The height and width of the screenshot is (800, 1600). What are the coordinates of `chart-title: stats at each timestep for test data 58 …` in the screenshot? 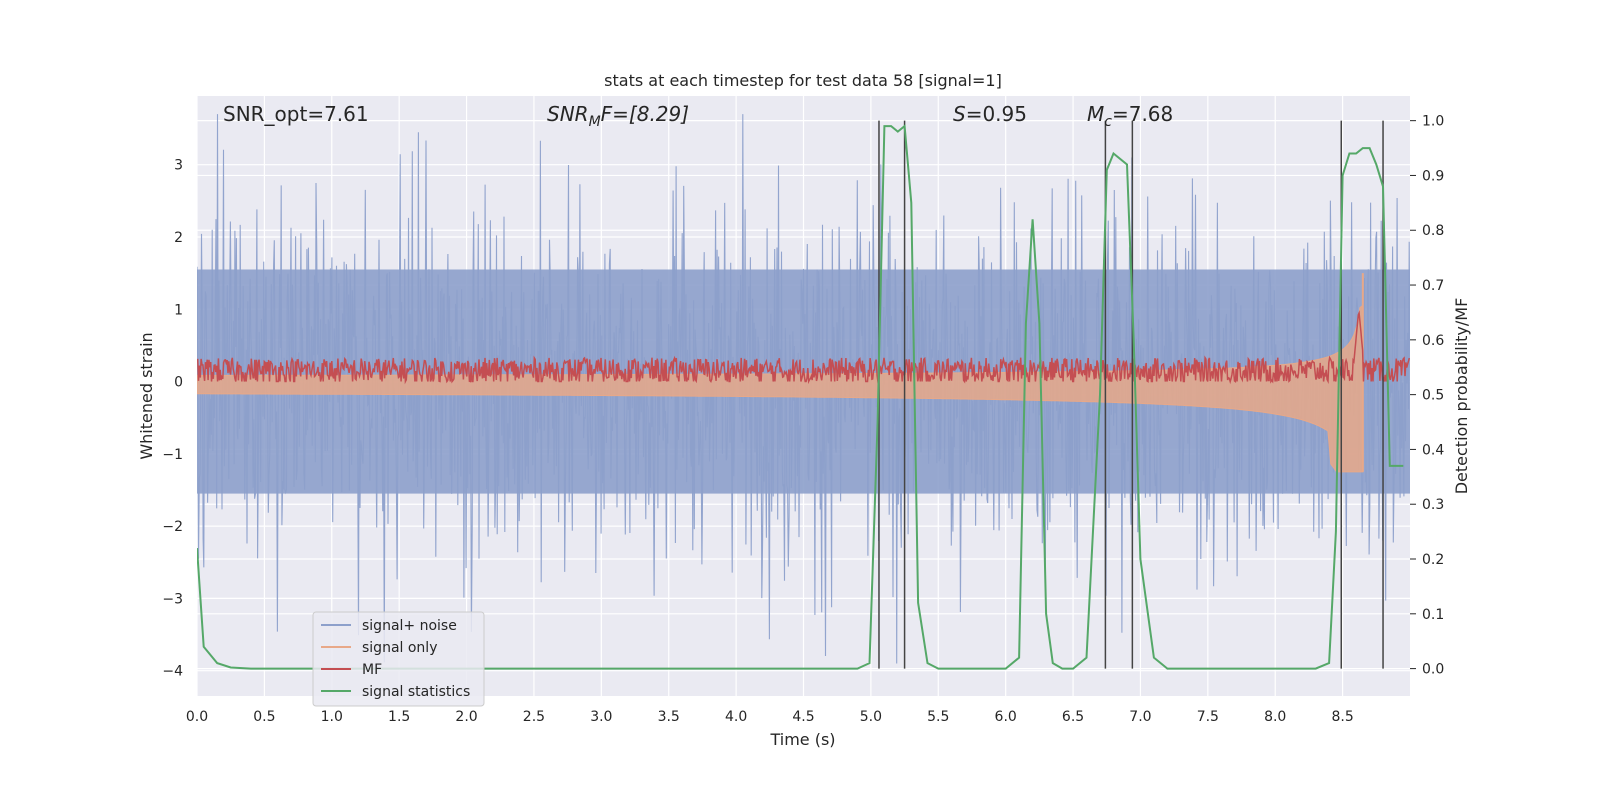 It's located at (803, 80).